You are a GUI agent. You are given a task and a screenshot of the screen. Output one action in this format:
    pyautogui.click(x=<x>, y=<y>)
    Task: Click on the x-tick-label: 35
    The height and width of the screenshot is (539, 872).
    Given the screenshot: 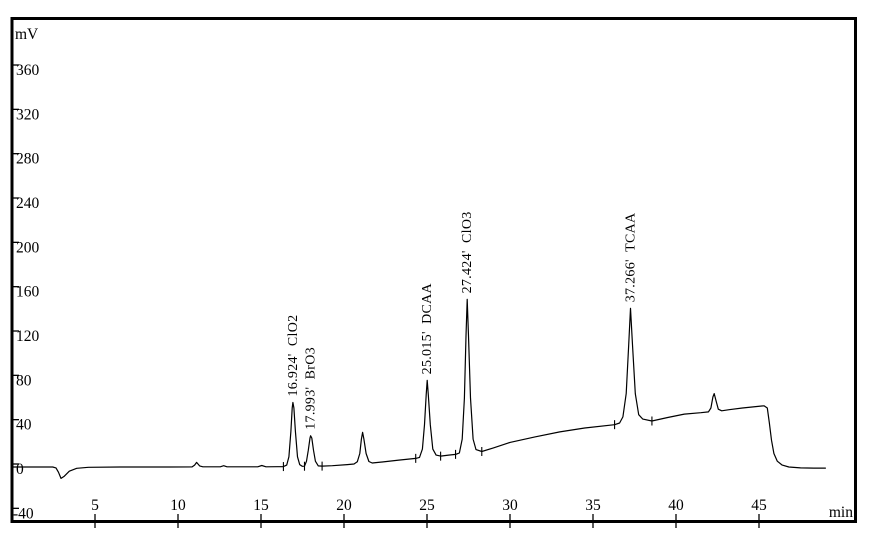 What is the action you would take?
    pyautogui.click(x=593, y=505)
    